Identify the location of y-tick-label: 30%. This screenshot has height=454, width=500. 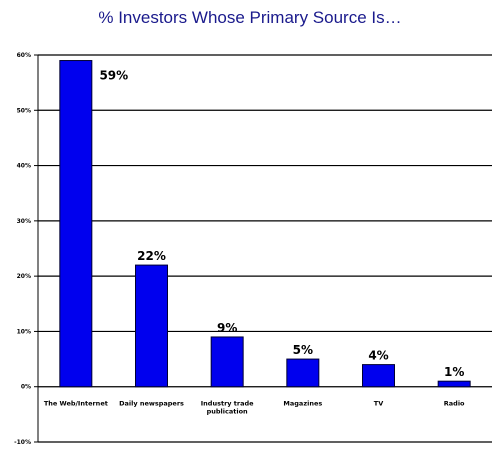
(24, 221).